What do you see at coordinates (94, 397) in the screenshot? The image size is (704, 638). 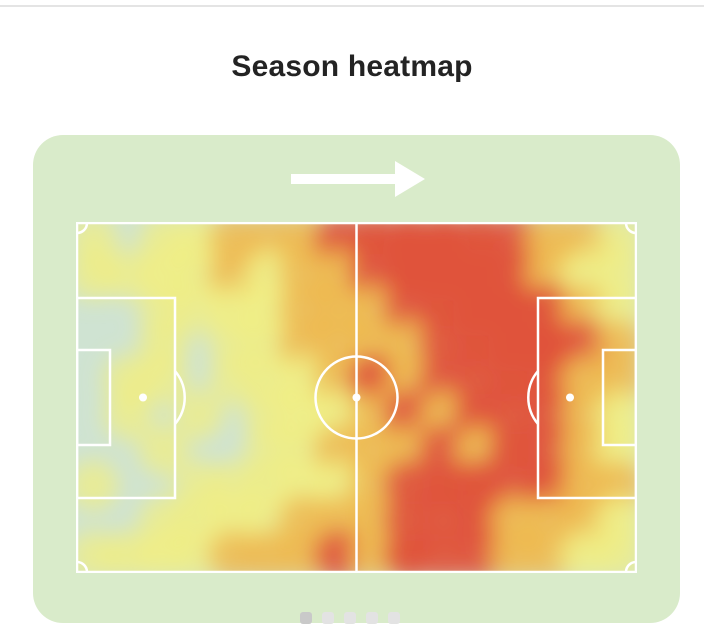 I see `left-goal-area` at bounding box center [94, 397].